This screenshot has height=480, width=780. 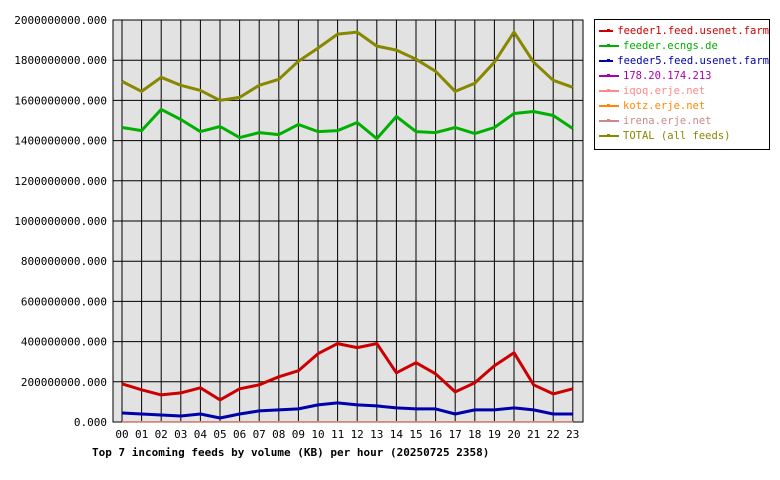 I want to click on legend-item: 178.20.174.213, so click(x=684, y=75).